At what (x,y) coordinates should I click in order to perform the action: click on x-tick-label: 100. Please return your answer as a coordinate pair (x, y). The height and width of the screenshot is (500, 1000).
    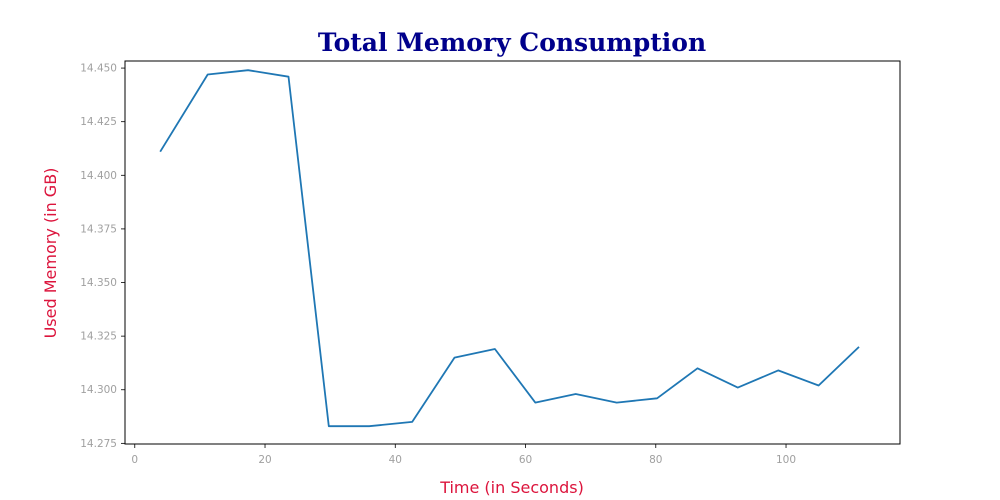
    Looking at the image, I should click on (786, 460).